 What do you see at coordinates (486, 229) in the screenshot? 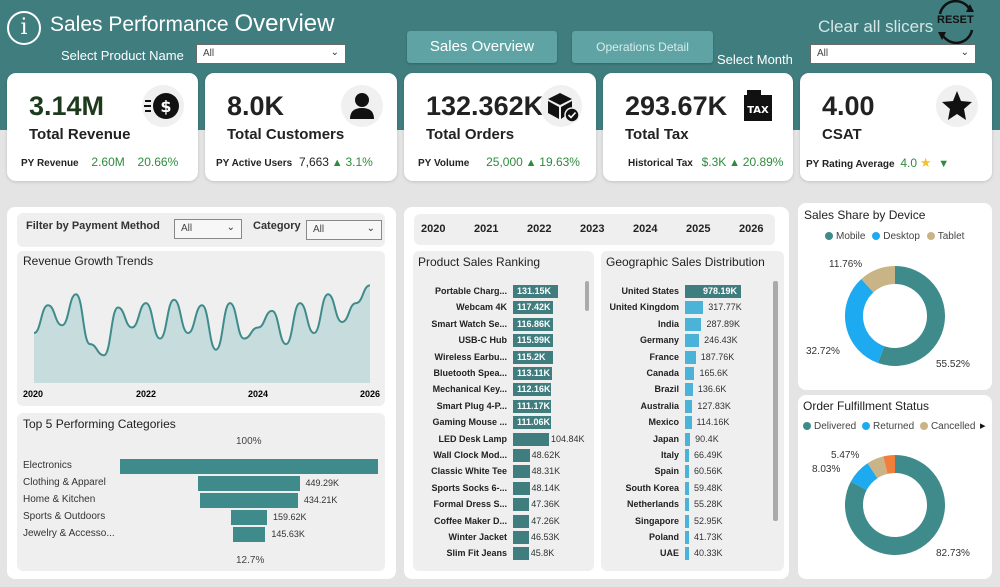
I see `year-option-2021: 2021` at bounding box center [486, 229].